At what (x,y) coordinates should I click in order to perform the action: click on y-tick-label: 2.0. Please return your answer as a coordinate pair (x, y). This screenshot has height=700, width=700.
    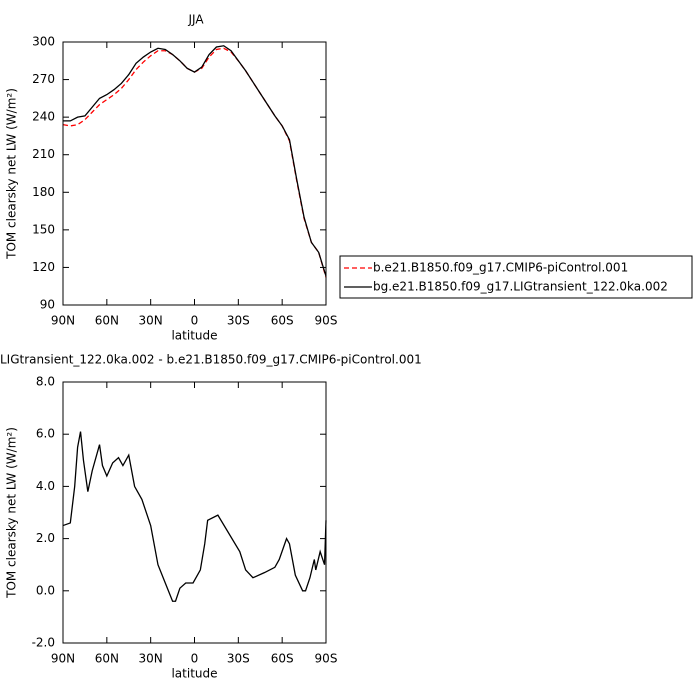
    Looking at the image, I should click on (45, 538).